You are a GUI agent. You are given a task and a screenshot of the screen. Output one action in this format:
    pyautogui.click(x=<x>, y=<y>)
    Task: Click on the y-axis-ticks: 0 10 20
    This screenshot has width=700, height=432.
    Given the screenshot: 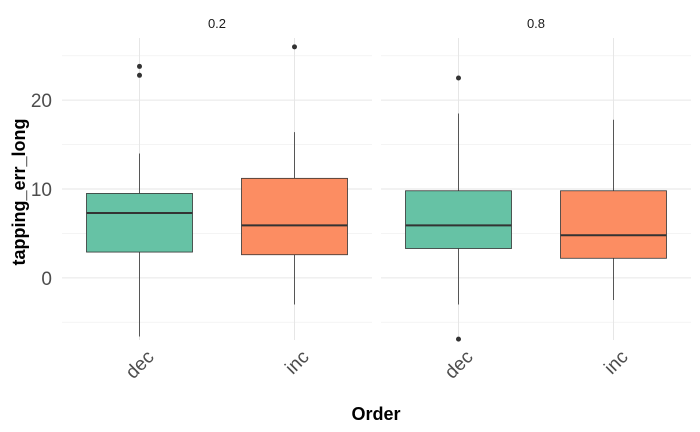 What is the action you would take?
    pyautogui.click(x=41, y=190)
    